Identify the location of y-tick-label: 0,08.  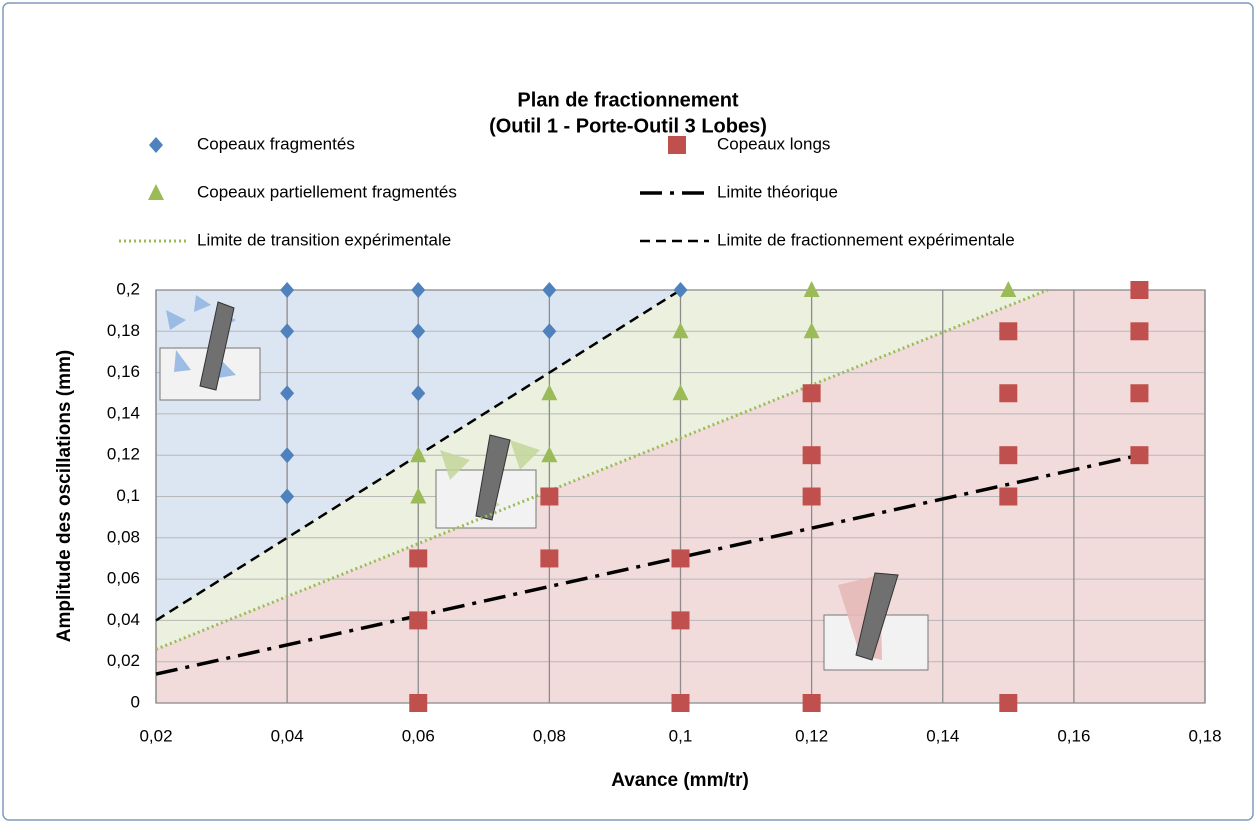
(123, 536).